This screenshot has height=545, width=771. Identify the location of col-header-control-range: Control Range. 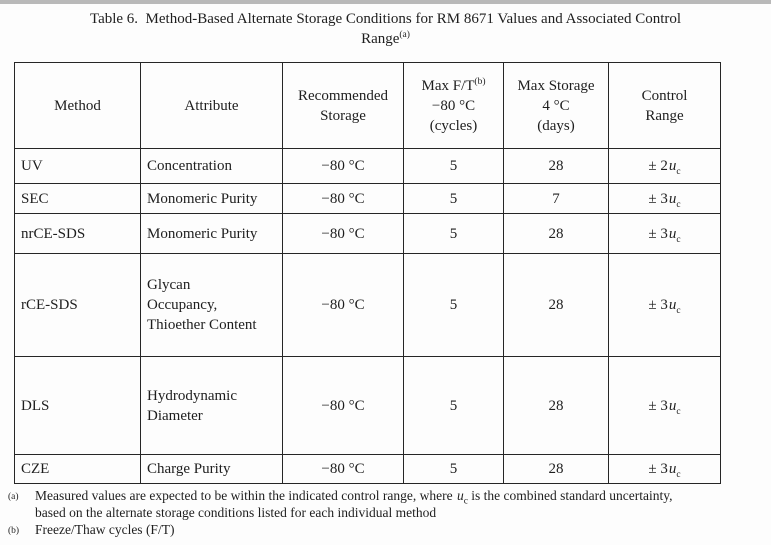
(664, 105).